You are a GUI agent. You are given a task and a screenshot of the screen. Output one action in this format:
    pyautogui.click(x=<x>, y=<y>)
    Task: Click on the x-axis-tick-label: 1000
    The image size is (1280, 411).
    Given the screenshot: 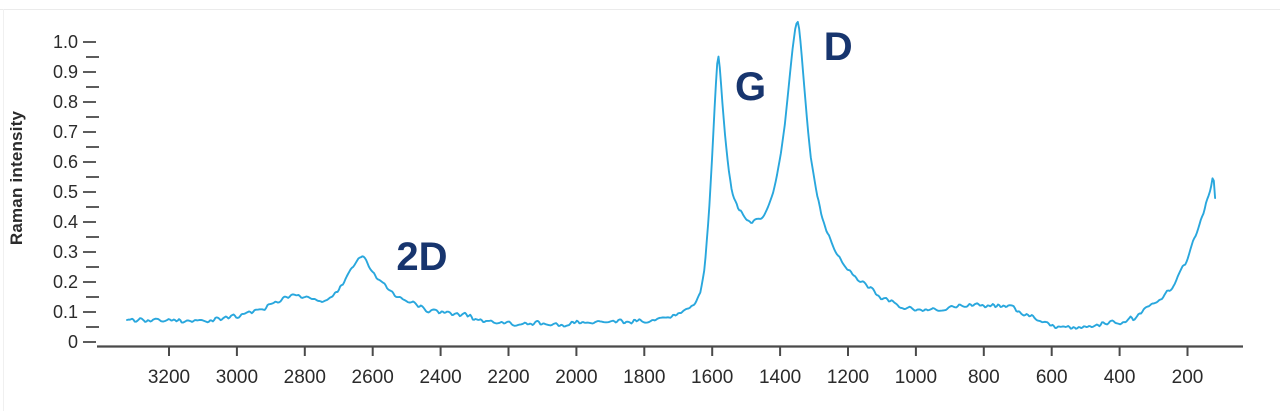 What is the action you would take?
    pyautogui.click(x=916, y=377)
    